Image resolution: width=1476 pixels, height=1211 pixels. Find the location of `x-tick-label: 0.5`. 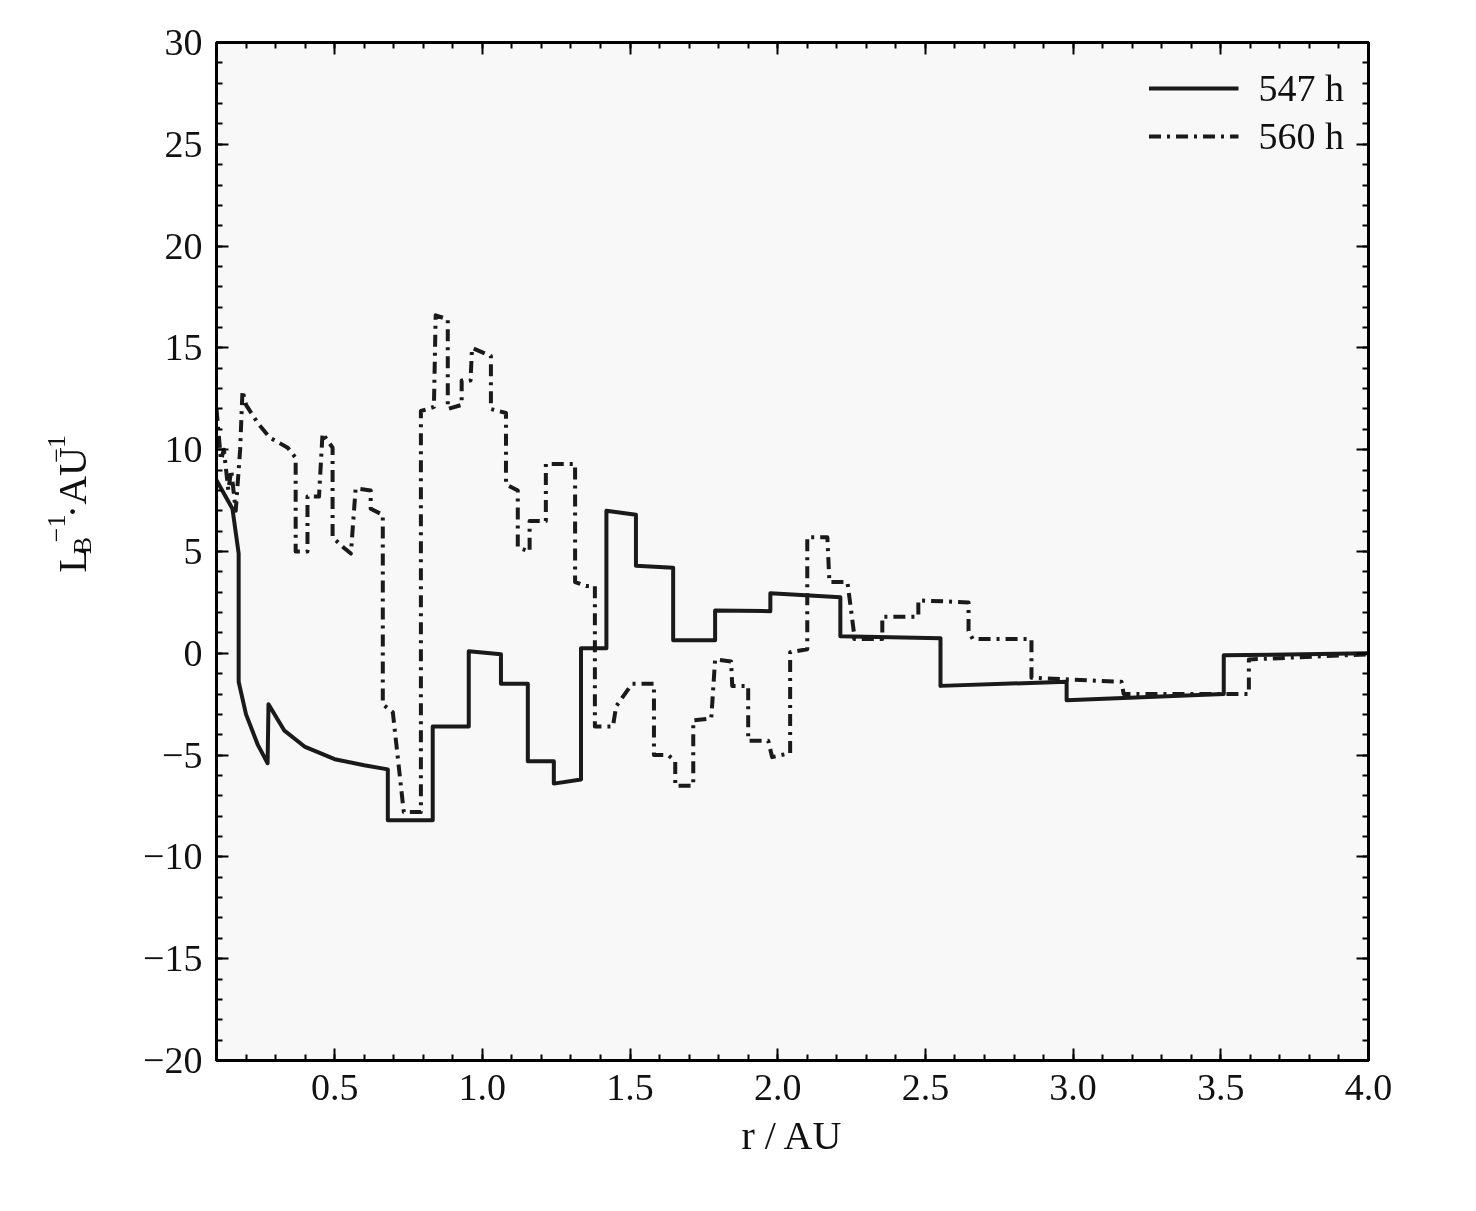

x-tick-label: 0.5 is located at coordinates (334, 1086).